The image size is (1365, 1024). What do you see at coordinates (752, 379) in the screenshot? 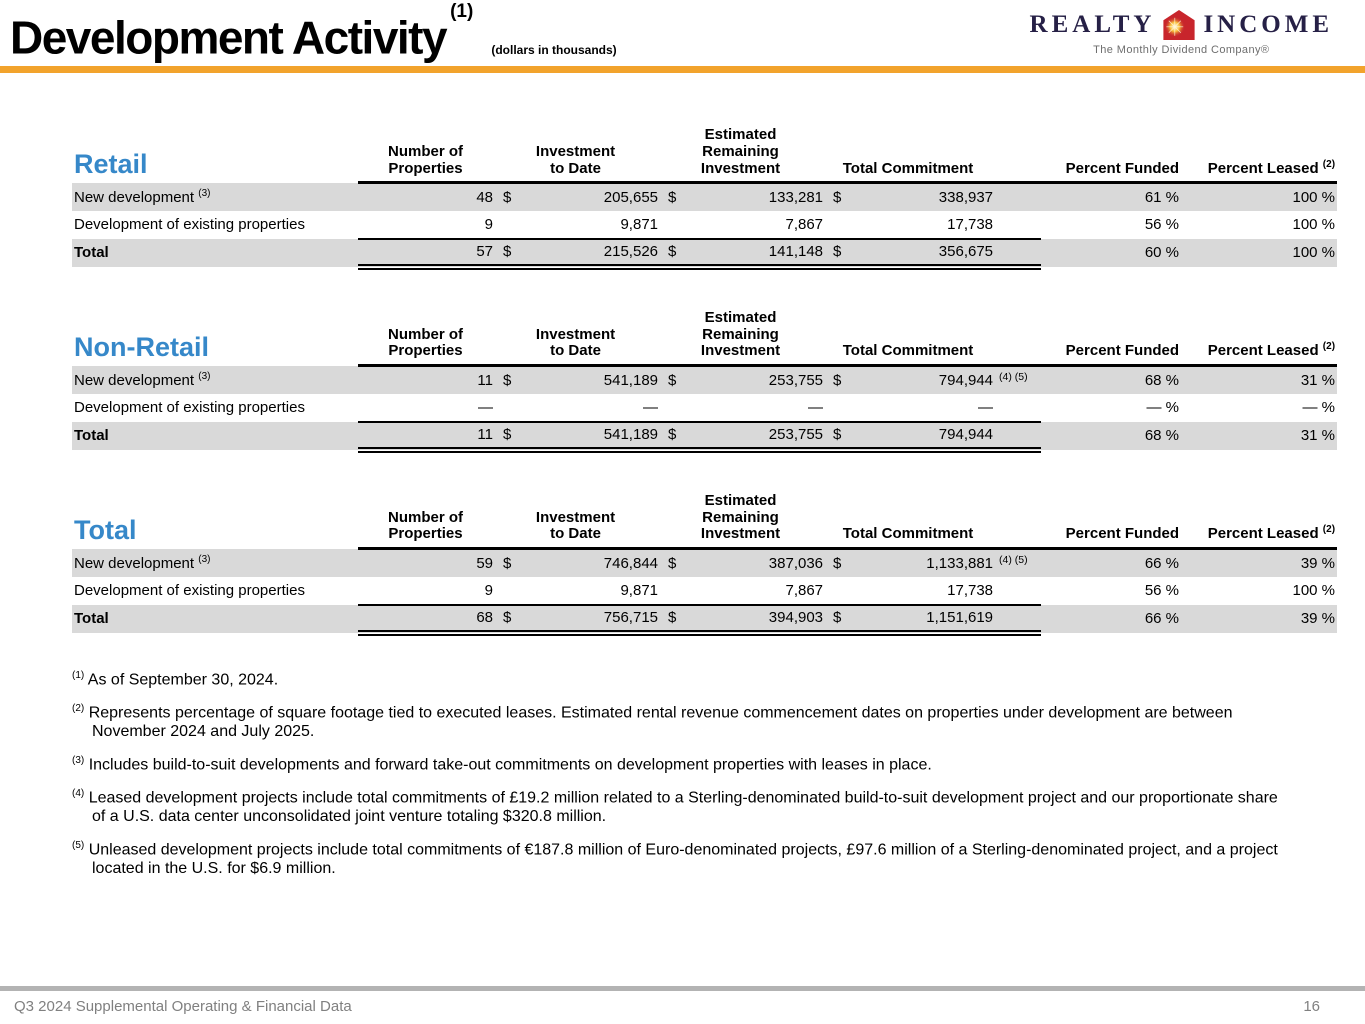
I see `cell-remaining: 253,755` at bounding box center [752, 379].